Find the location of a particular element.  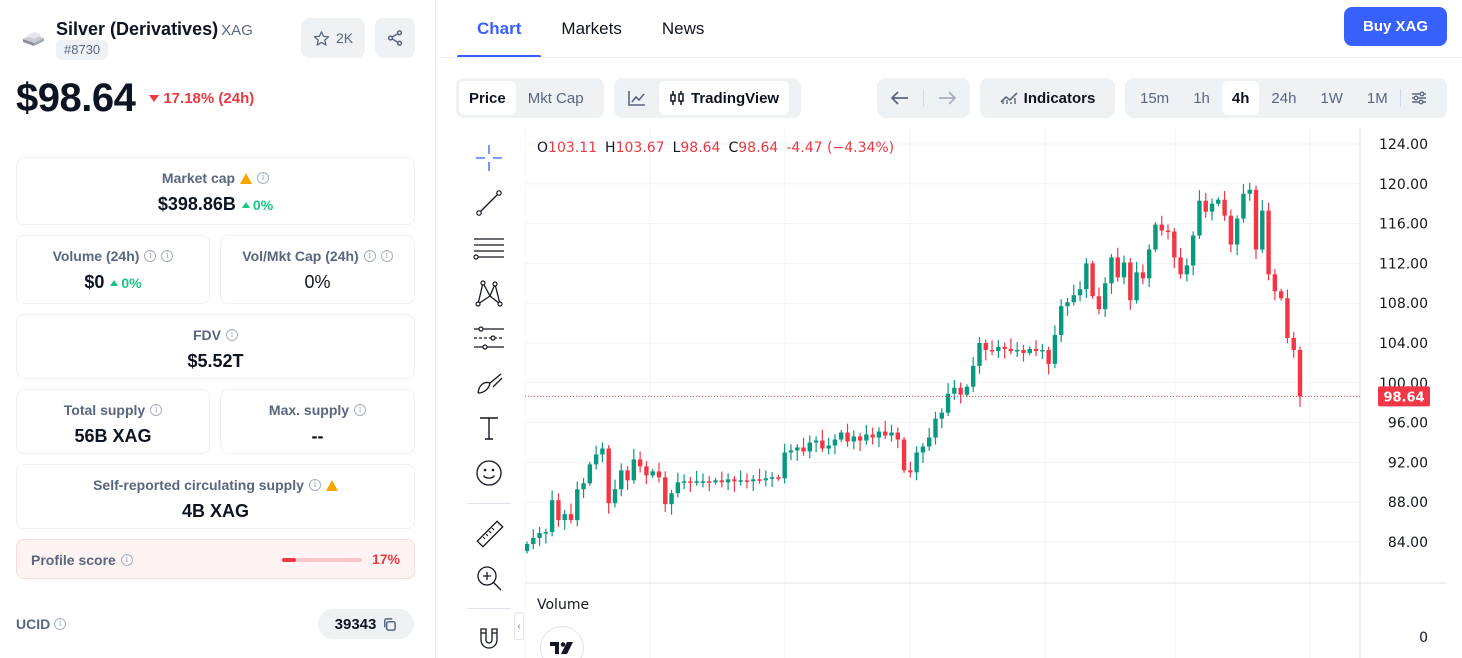

total-supply-label-row: Total supply i is located at coordinates (113, 410).